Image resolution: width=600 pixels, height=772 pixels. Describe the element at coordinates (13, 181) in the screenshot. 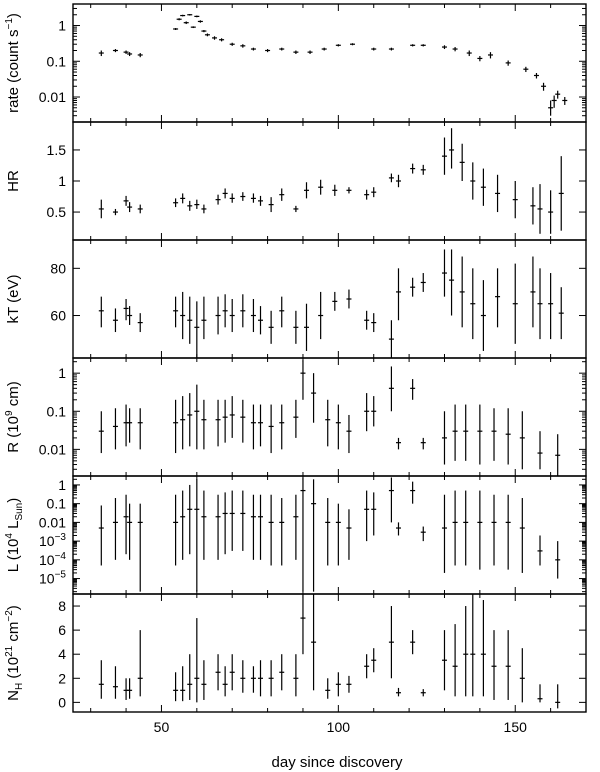

I see `y-axis-label: HR` at that location.